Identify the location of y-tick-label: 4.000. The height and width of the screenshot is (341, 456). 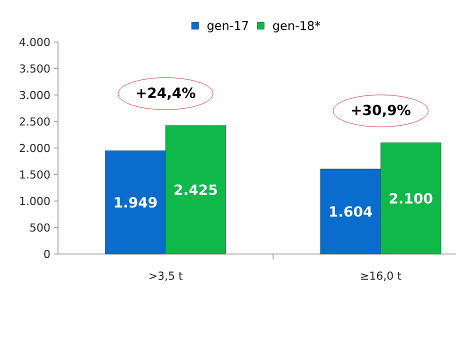
(35, 42).